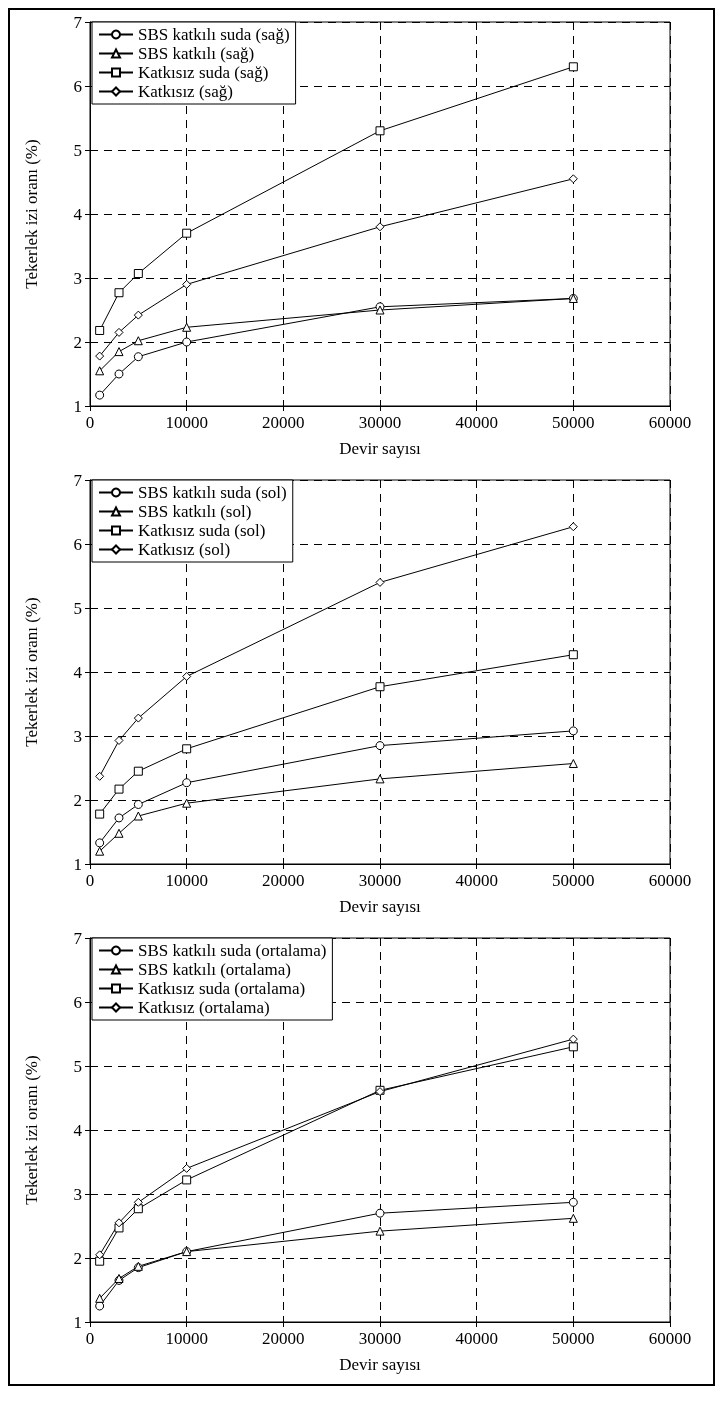  Describe the element at coordinates (214, 969) in the screenshot. I see `legend-label: SBS katkılı (ortalama)` at that location.